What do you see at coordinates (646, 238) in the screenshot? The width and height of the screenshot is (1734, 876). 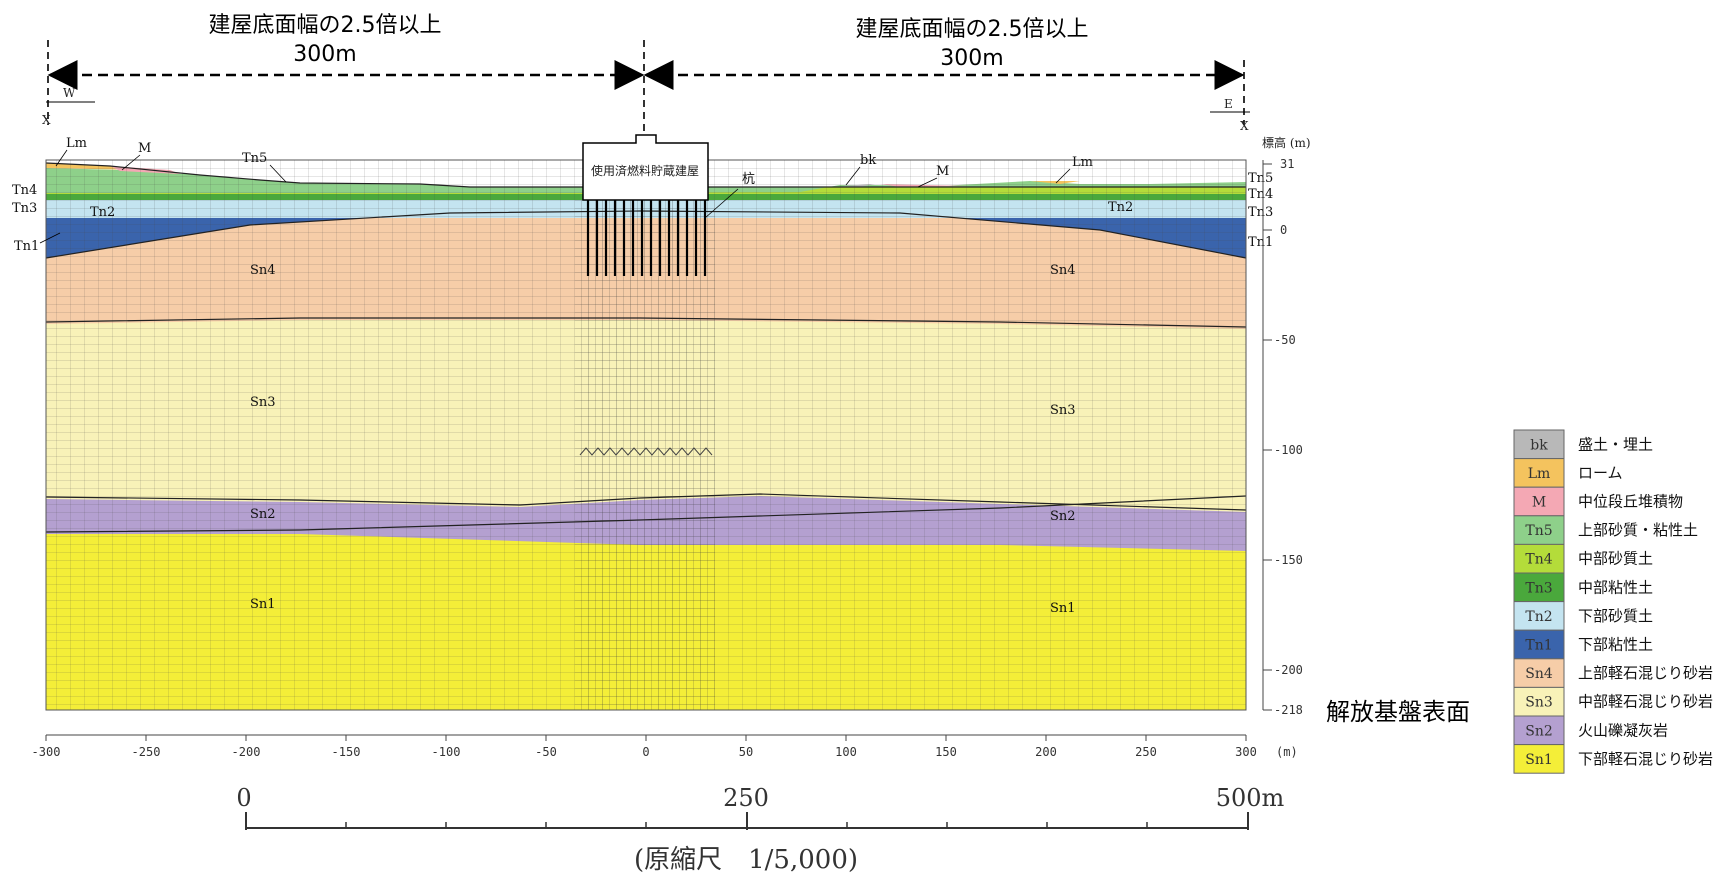 I see `piles` at bounding box center [646, 238].